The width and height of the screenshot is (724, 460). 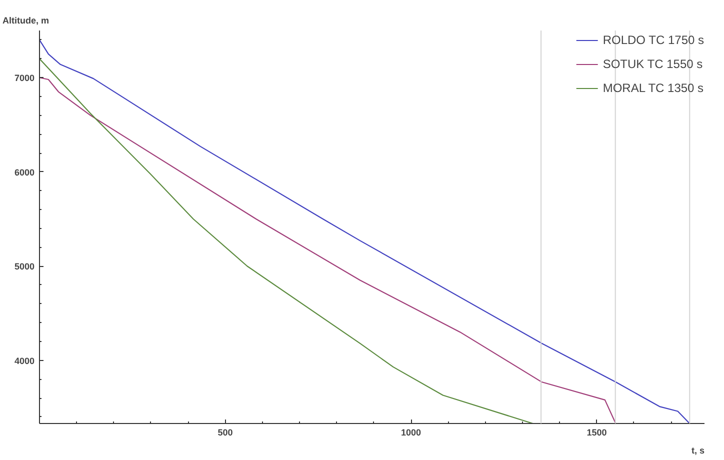 I want to click on legend-label: SOTUK TC 1550 s, so click(x=652, y=64).